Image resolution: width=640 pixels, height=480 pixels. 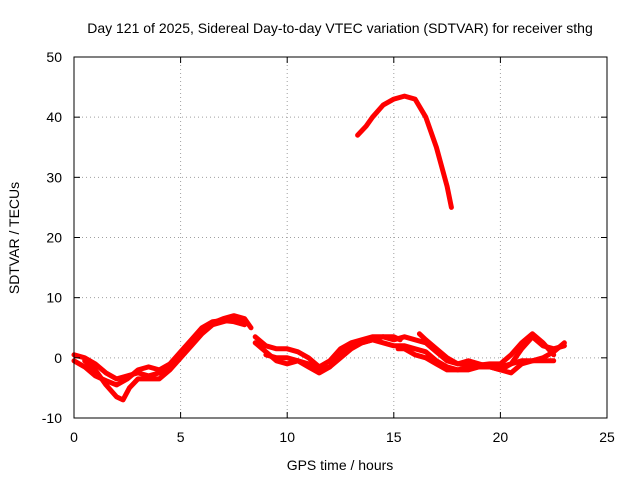 What do you see at coordinates (52, 418) in the screenshot?
I see `y-tick-label: -10` at bounding box center [52, 418].